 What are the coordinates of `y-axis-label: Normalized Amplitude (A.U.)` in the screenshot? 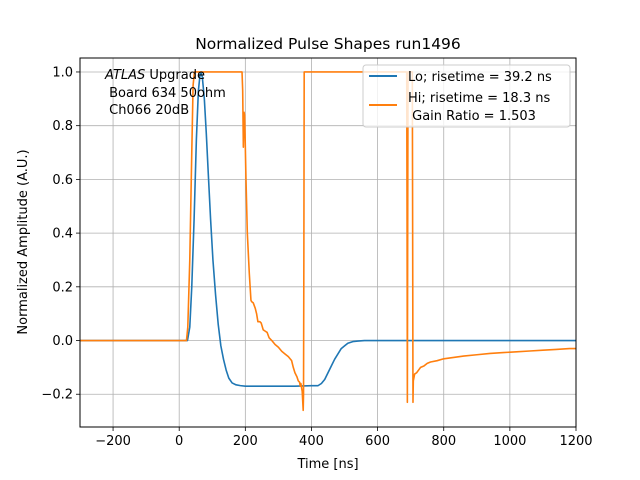 It's located at (23, 241).